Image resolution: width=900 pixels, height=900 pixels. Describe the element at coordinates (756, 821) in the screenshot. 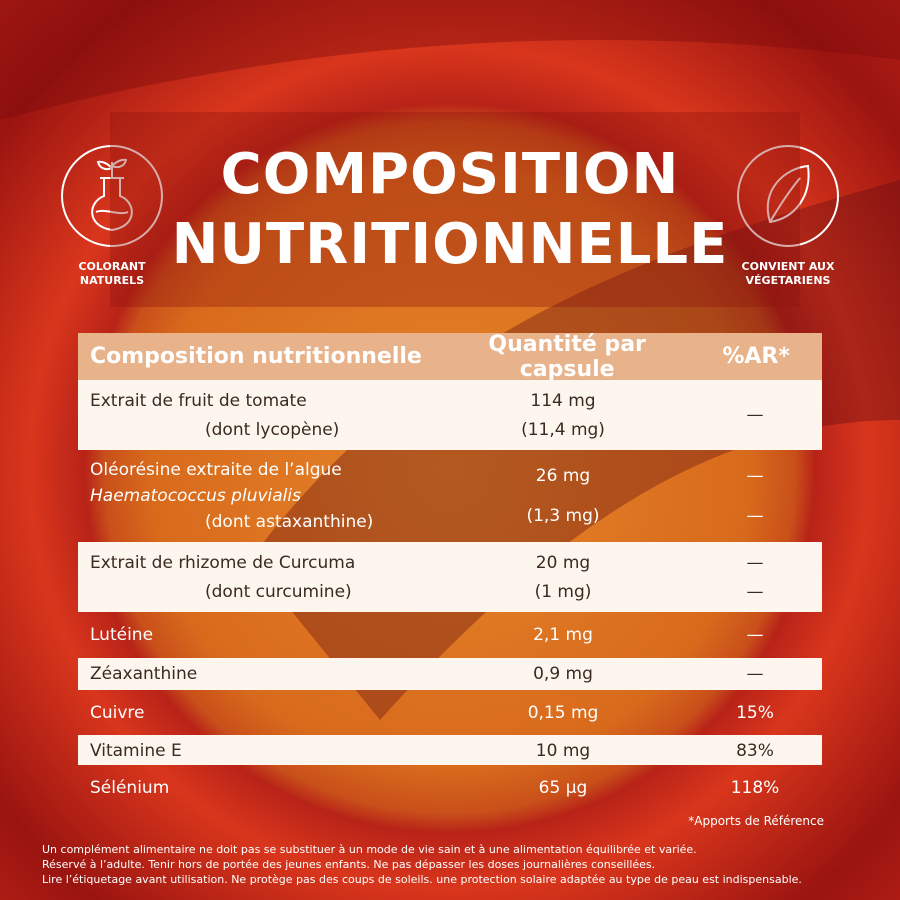

I see `footnote: *Apports de Référence` at that location.